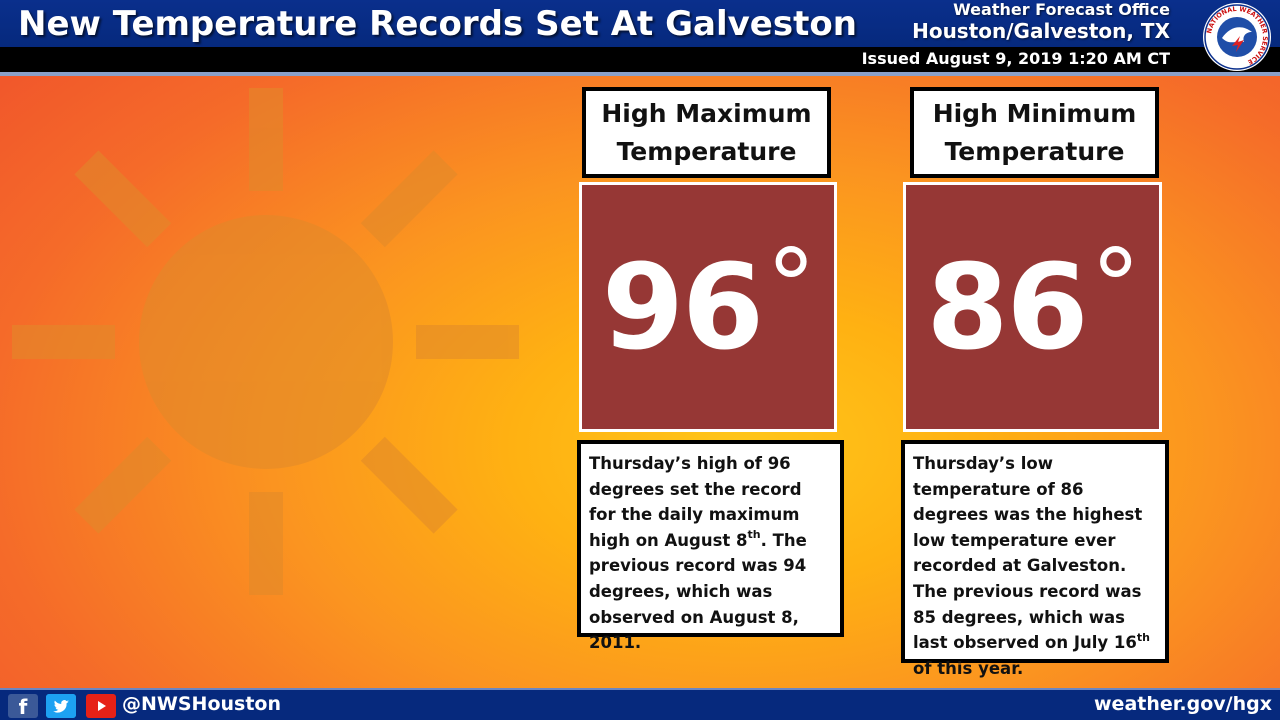 The width and height of the screenshot is (1280, 720). I want to click on high-max-value: 96, so click(682, 307).